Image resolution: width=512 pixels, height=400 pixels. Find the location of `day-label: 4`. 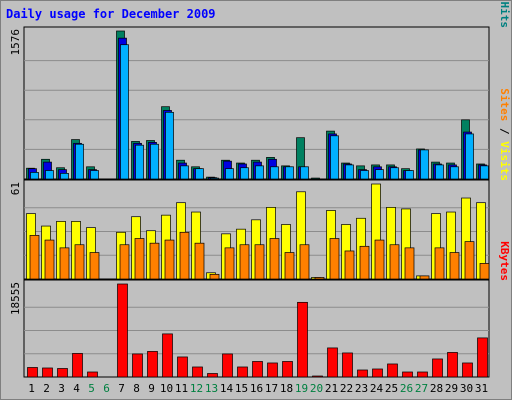

day-label: 4 is located at coordinates (76, 388).